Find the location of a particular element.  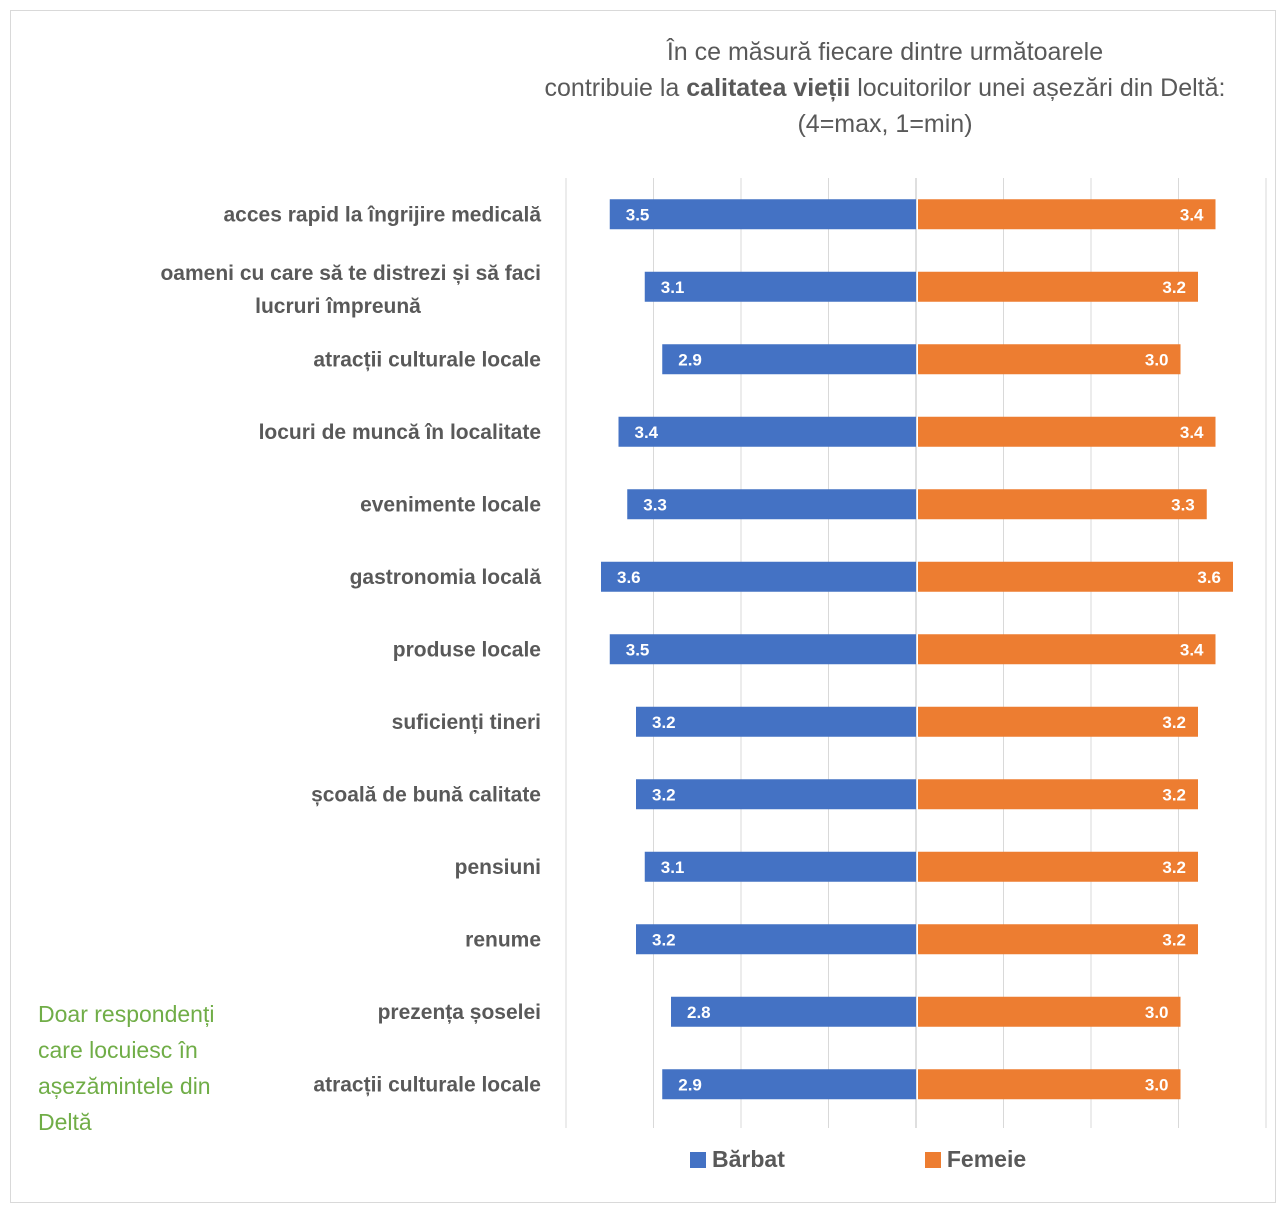

category-label: acces rapid la îngrijire medicală is located at coordinates (383, 214).